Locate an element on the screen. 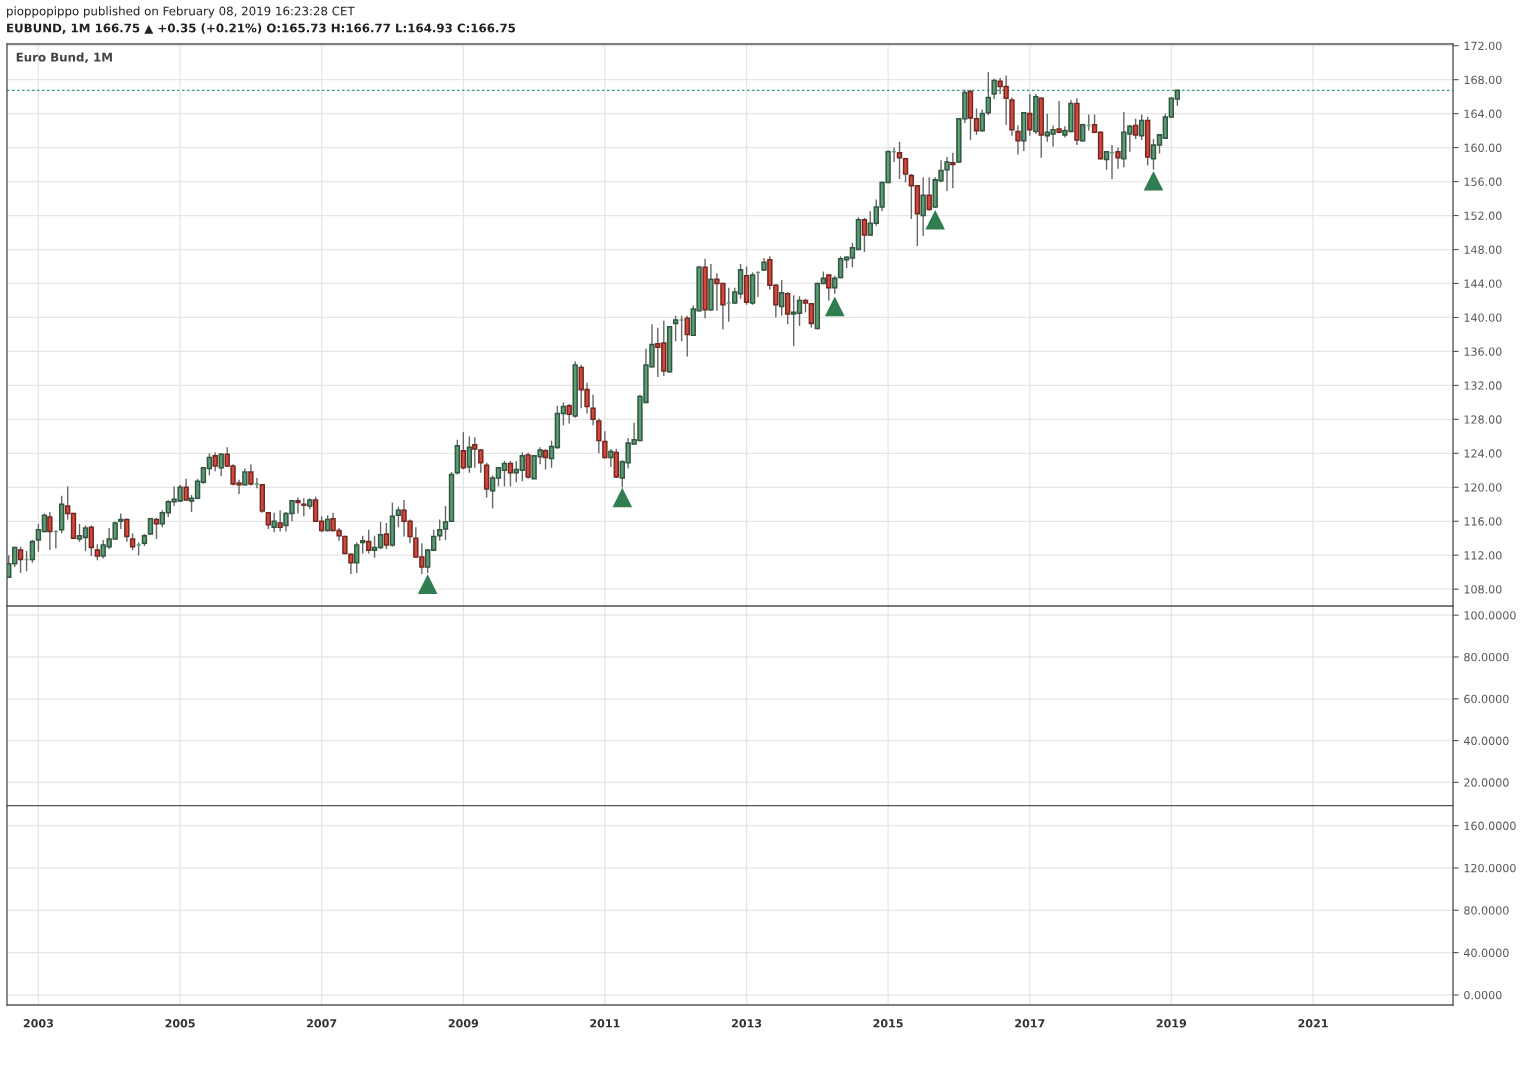 The height and width of the screenshot is (1070, 1524). y-tick-label: 132.00 is located at coordinates (1483, 385).